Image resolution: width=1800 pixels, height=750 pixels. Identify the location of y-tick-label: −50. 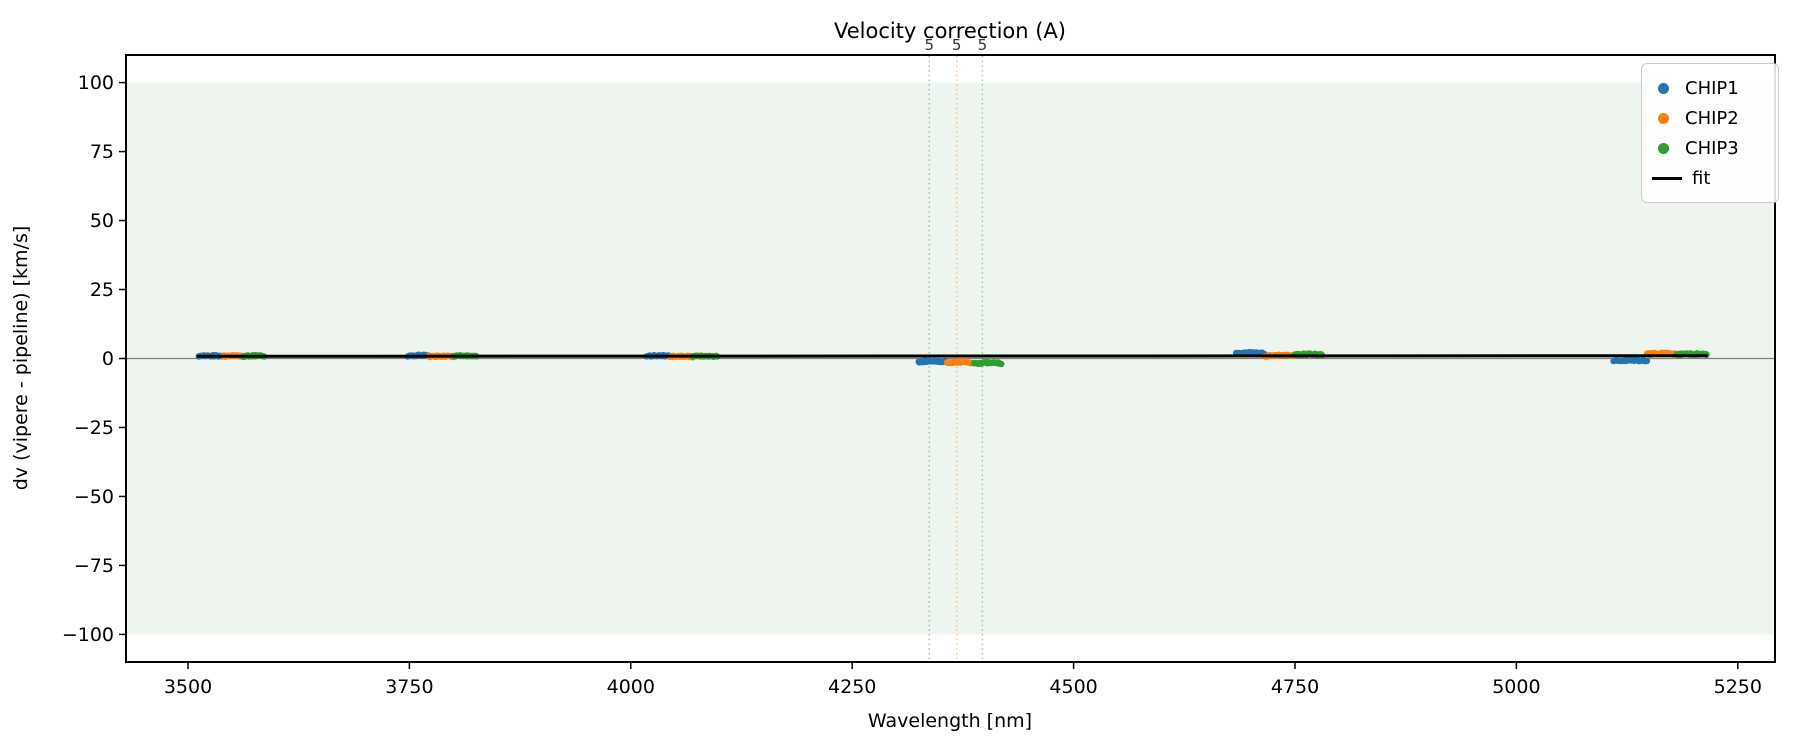
(94, 497).